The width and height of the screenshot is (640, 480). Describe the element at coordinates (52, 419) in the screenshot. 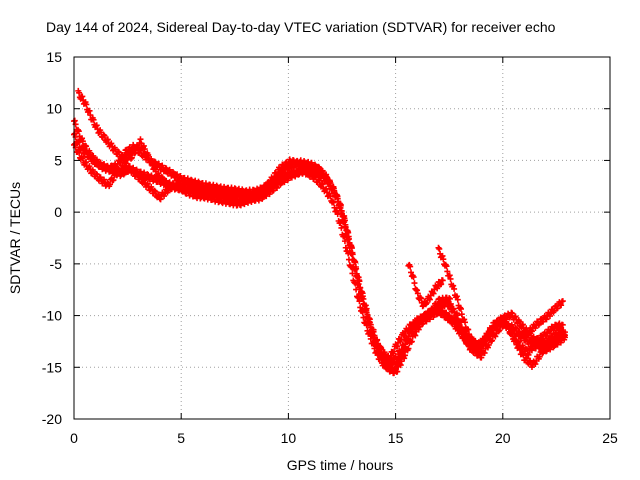

I see `y-tick-label: -20` at that location.